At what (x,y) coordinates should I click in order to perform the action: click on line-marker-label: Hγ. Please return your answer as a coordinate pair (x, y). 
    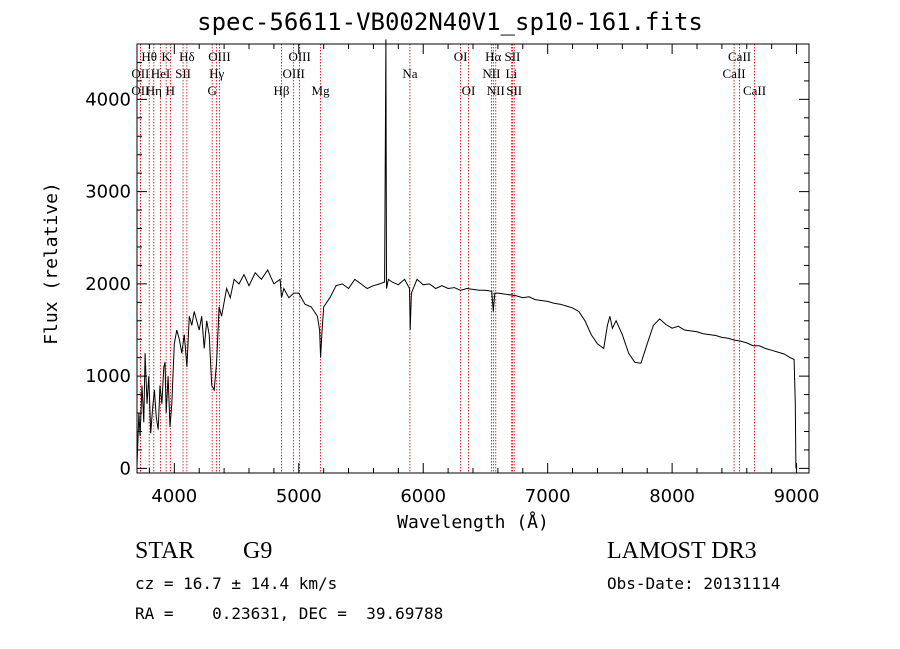
    Looking at the image, I should click on (216, 73).